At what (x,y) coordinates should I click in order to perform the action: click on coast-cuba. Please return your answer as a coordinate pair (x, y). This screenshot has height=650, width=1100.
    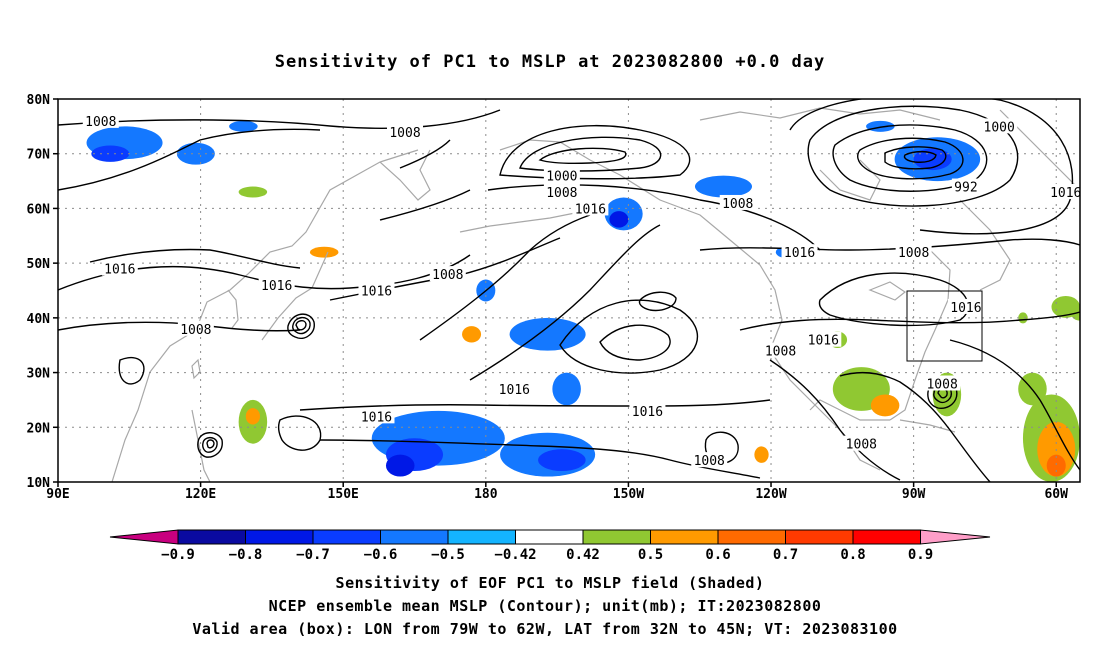
    Looking at the image, I should click on (927, 426).